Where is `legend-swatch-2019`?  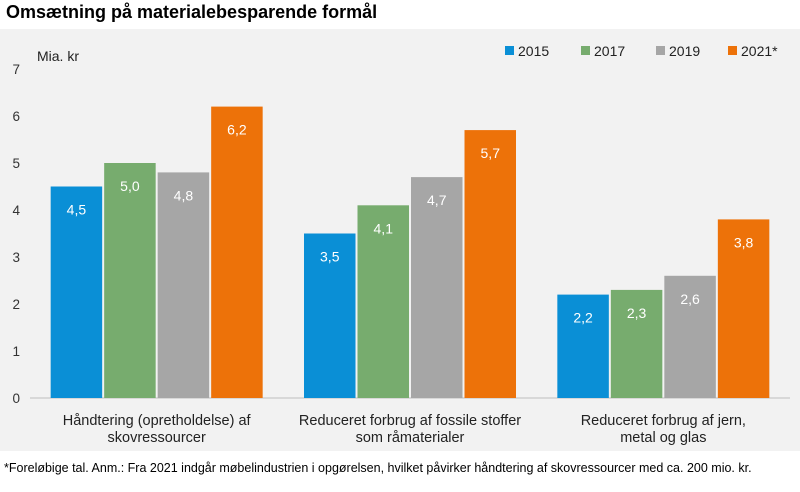 legend-swatch-2019 is located at coordinates (660, 50).